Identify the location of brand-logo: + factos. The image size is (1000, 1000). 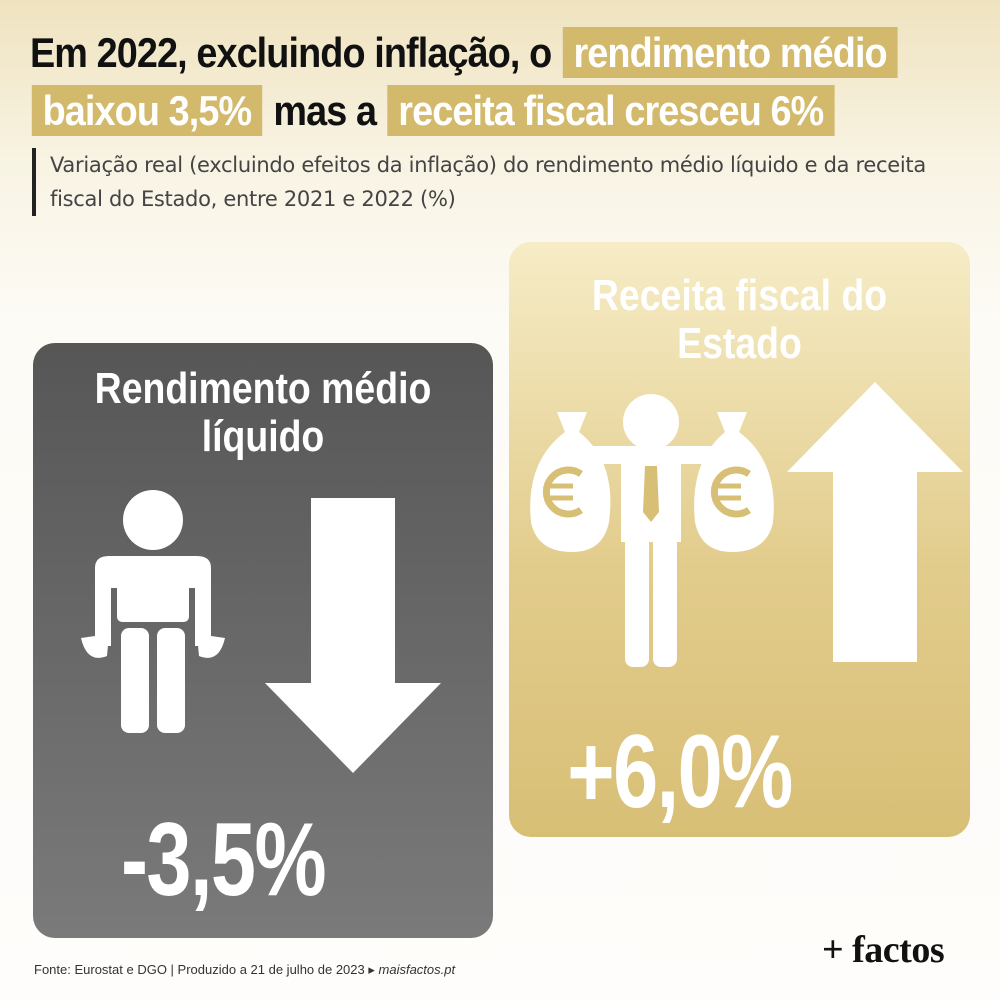
(883, 950).